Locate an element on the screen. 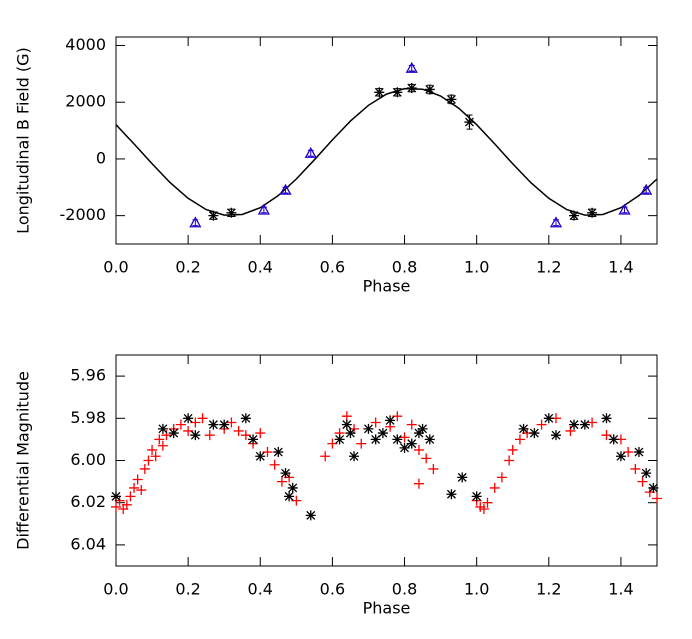  y-tick-label: -2000 is located at coordinates (83, 214).